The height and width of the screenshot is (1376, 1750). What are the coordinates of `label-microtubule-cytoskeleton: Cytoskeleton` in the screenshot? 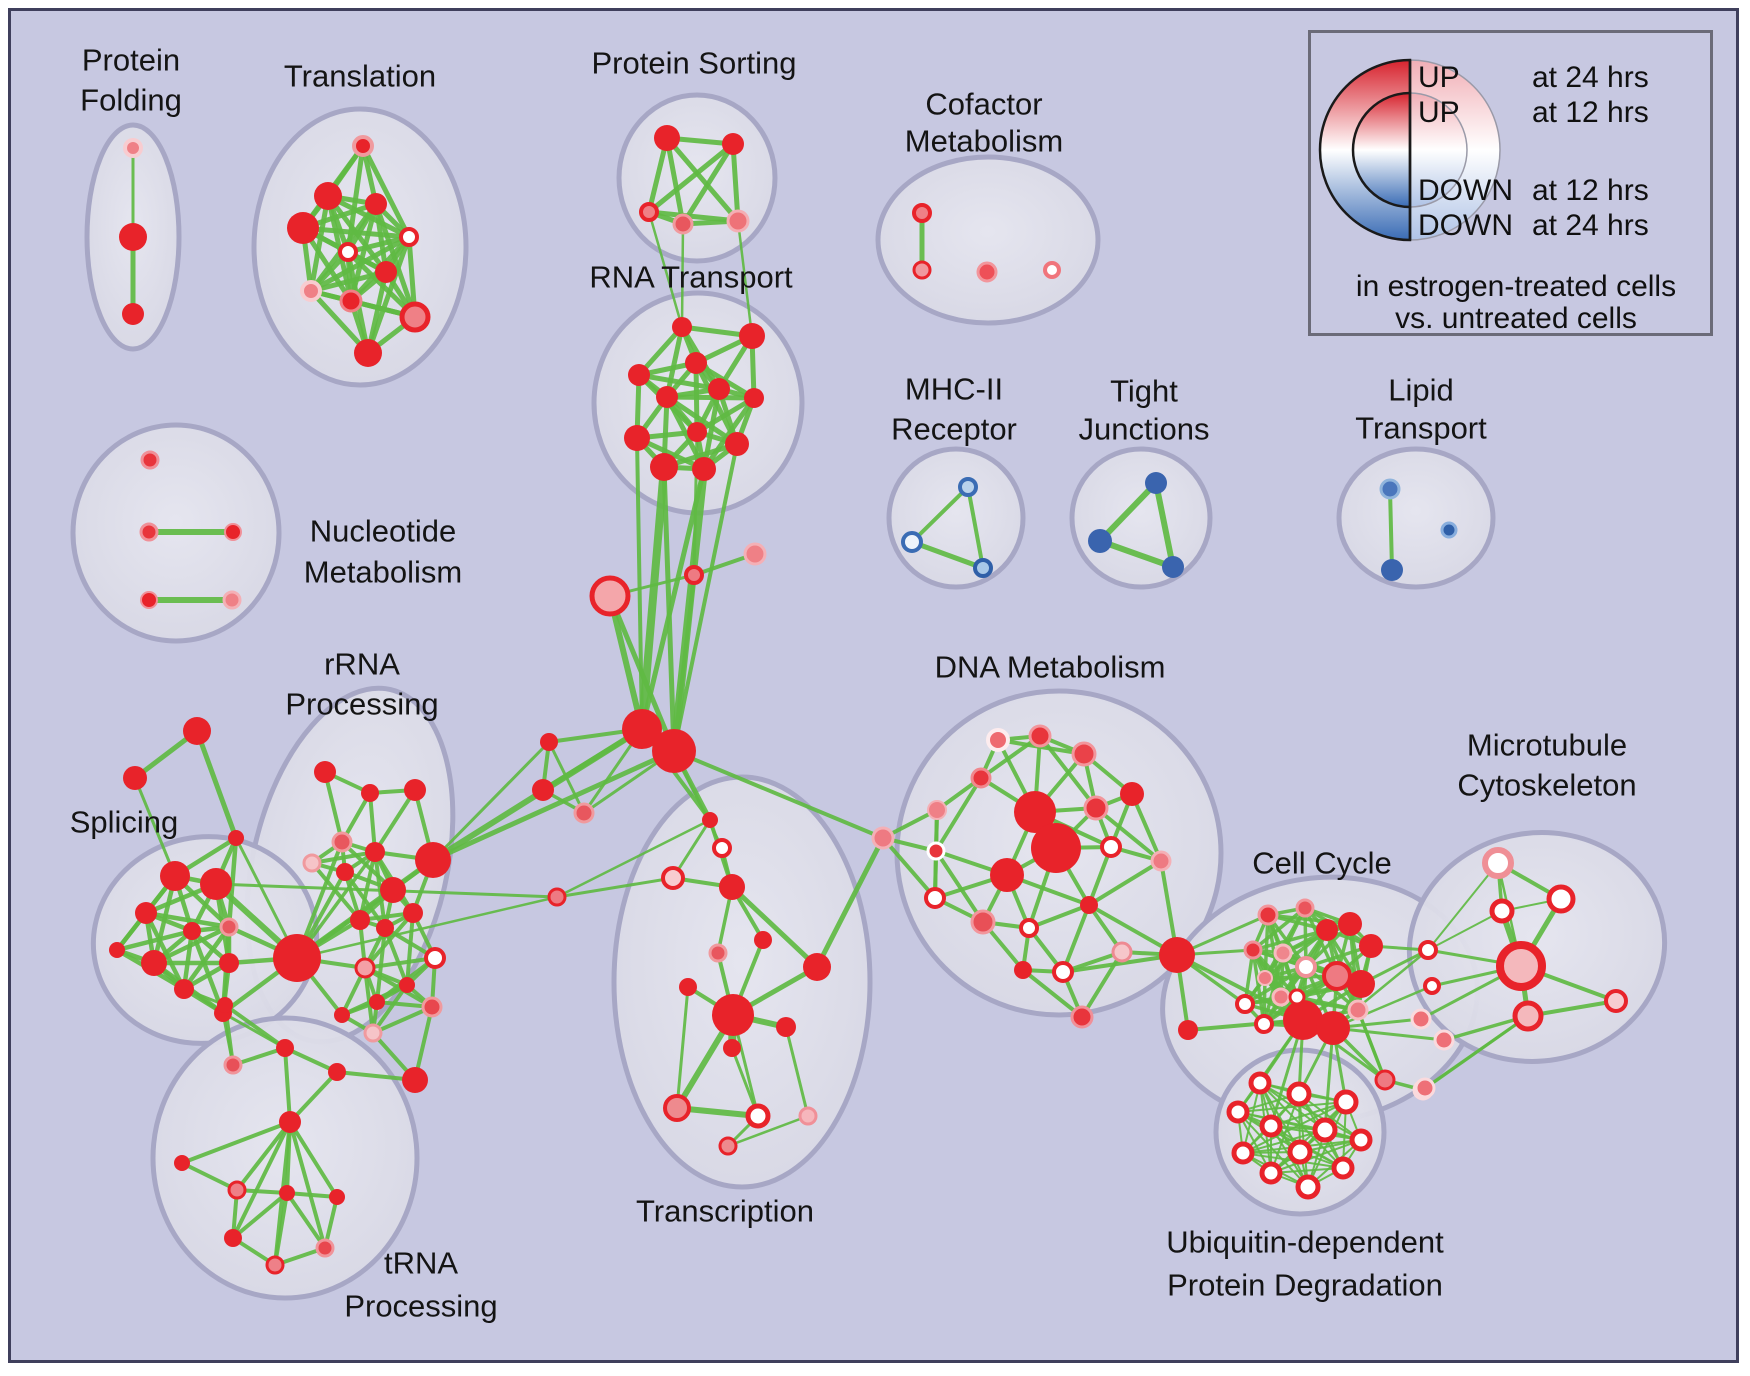 It's located at (1546, 785).